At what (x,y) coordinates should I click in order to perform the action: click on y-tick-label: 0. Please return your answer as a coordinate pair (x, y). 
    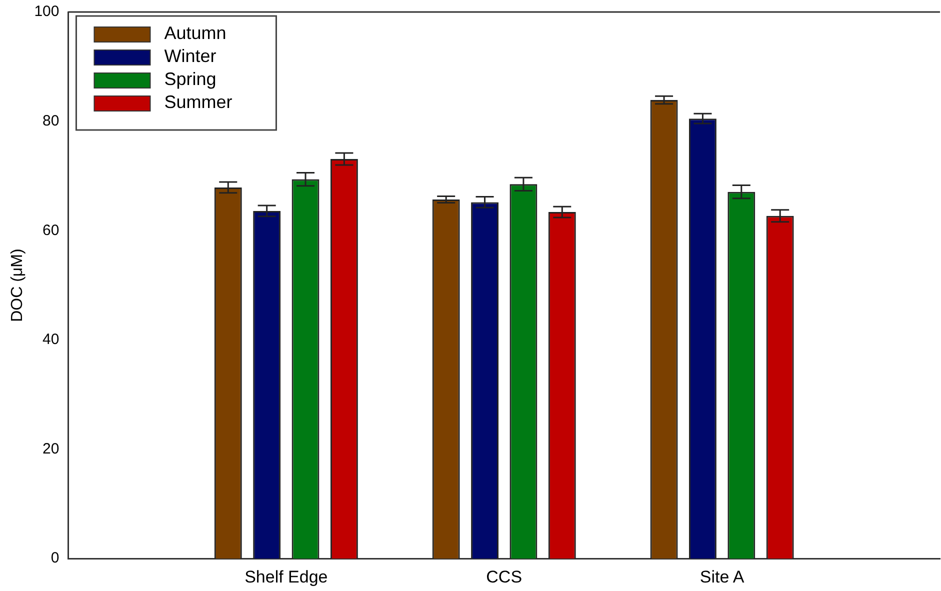
    Looking at the image, I should click on (55, 558).